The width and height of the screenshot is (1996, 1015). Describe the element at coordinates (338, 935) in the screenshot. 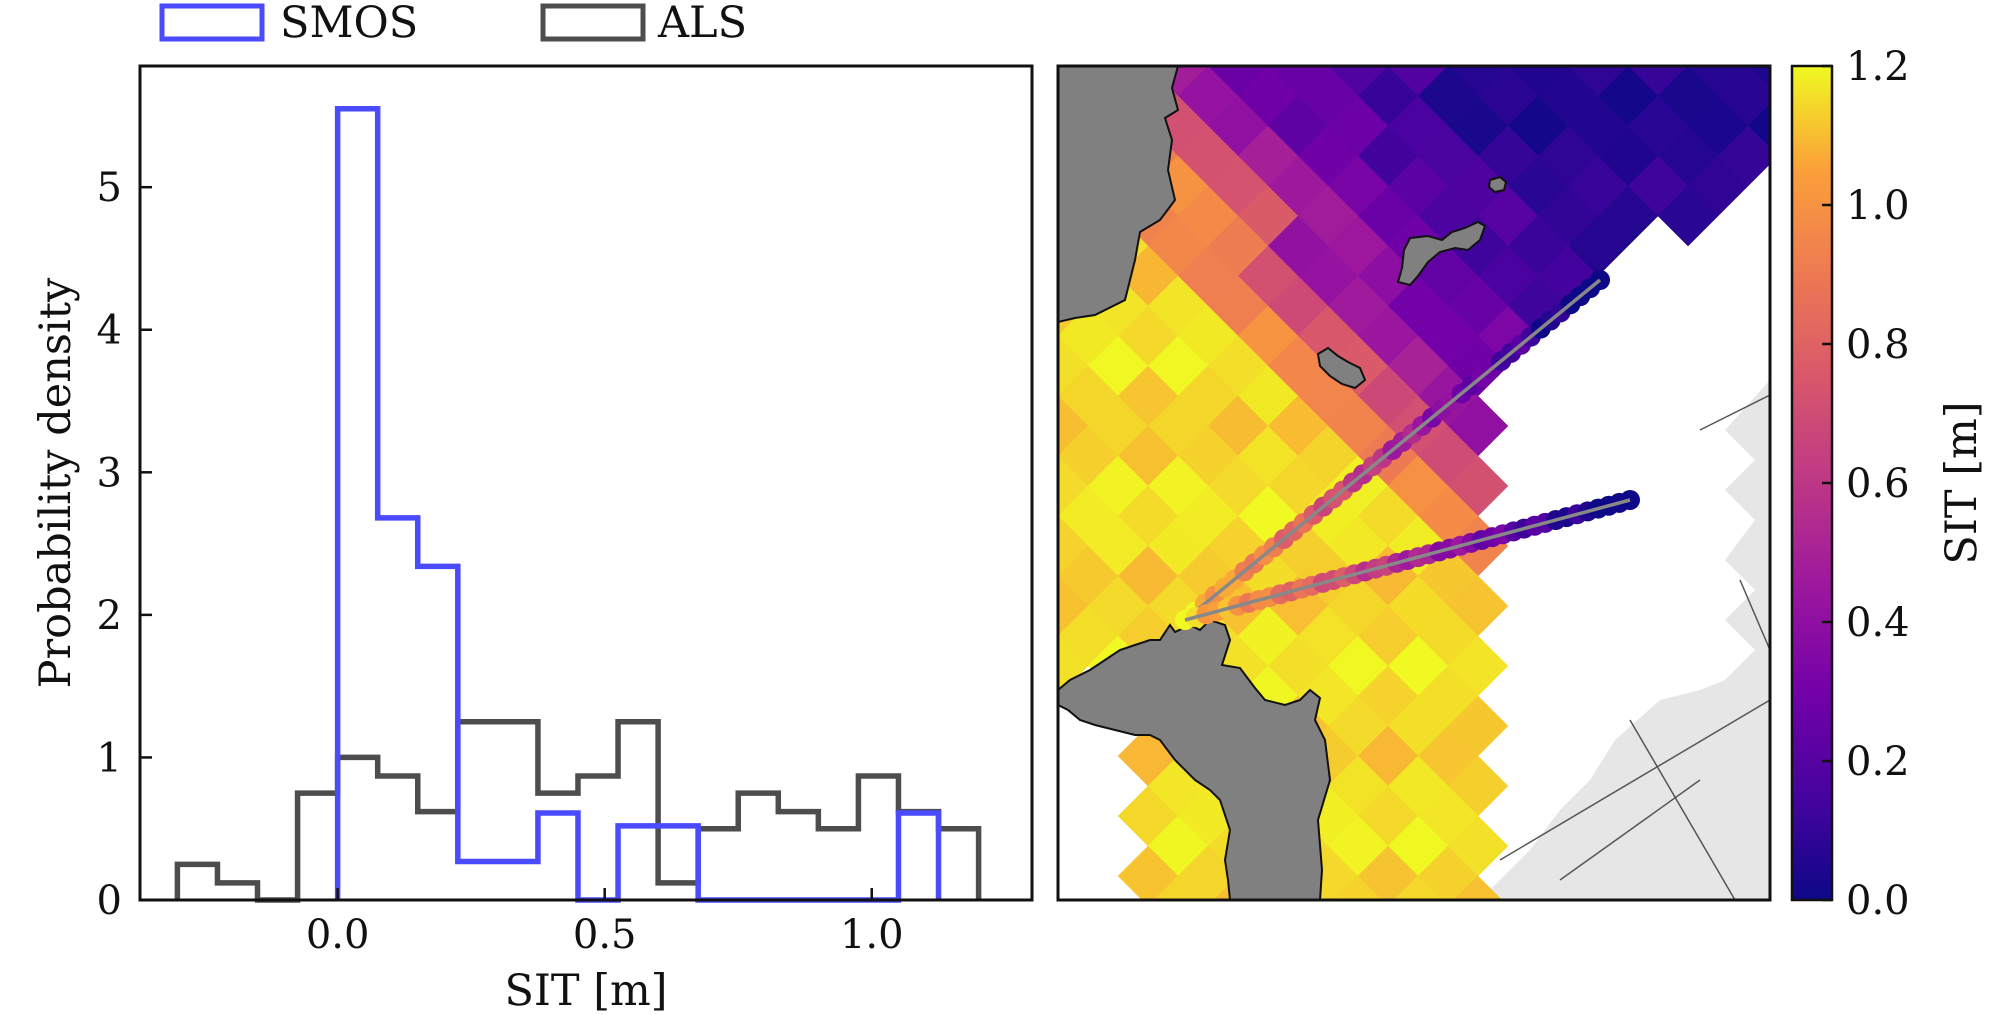

I see `x-tick-label: 0.0` at that location.